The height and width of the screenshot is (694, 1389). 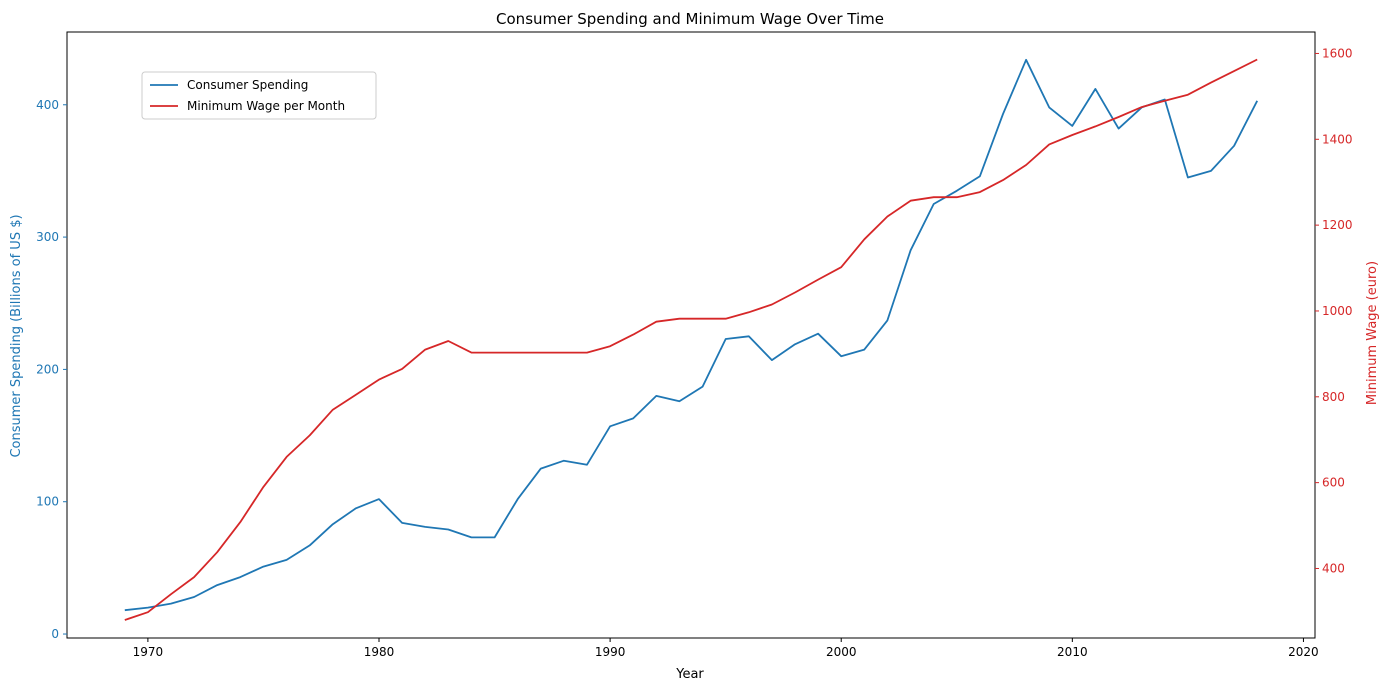 I want to click on legend-box, so click(x=259, y=95).